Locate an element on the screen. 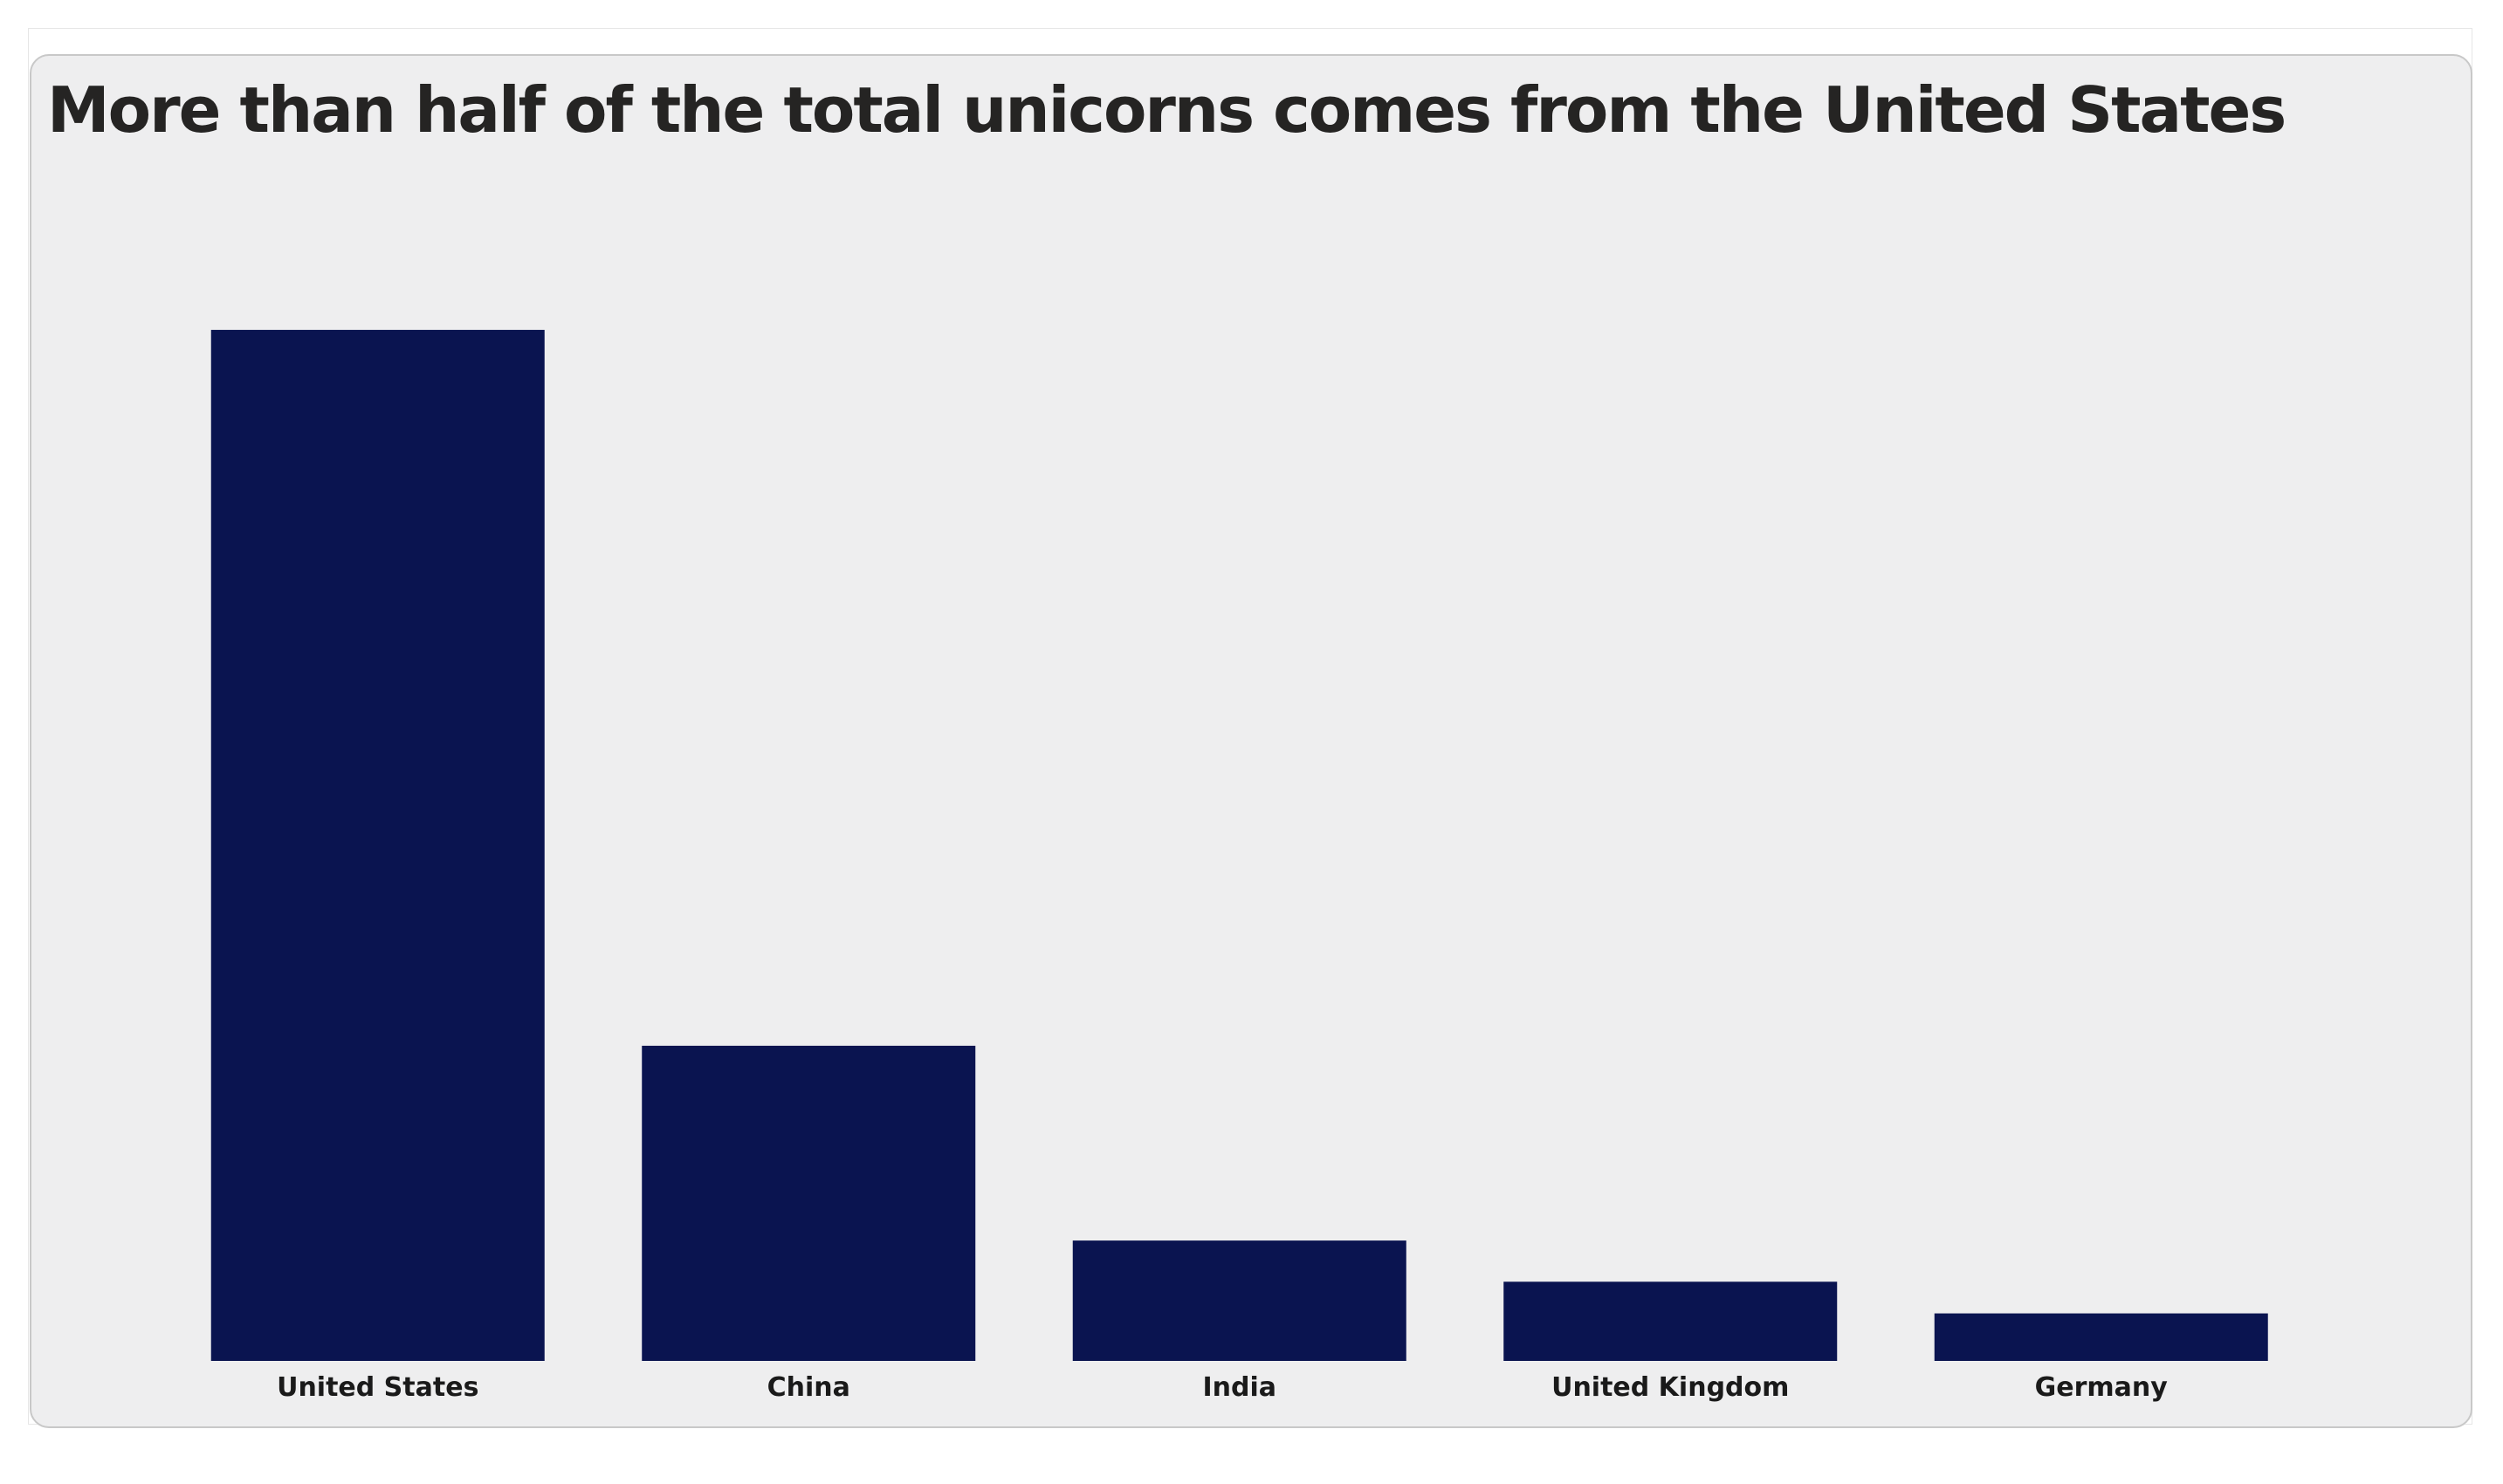 The width and height of the screenshot is (2503, 1484). x-tick-label: United Kingdom is located at coordinates (1670, 1387).